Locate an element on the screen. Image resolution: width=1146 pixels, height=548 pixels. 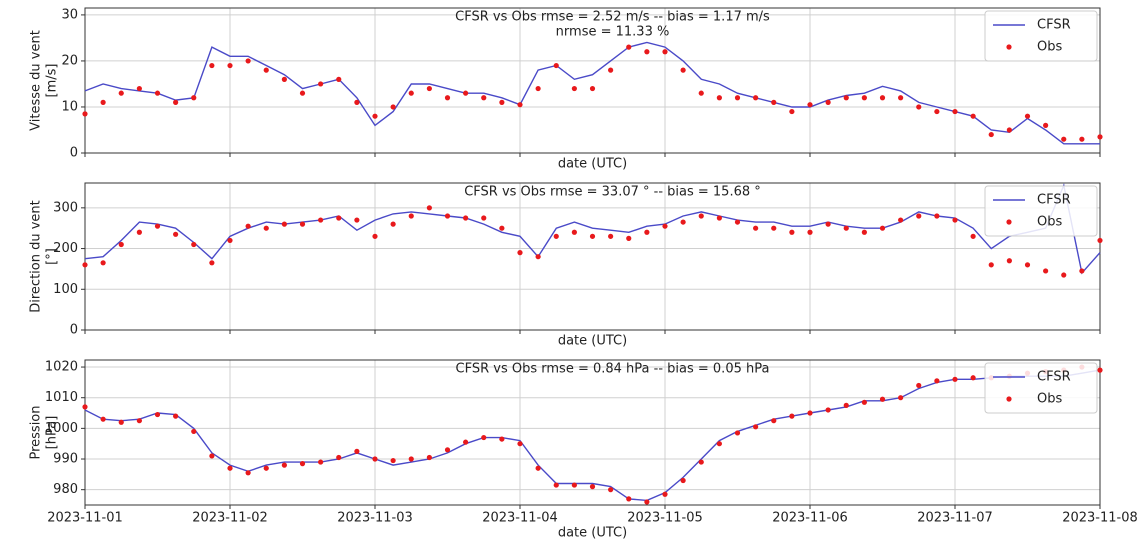
y-tick-label: 0 is located at coordinates (74, 153).